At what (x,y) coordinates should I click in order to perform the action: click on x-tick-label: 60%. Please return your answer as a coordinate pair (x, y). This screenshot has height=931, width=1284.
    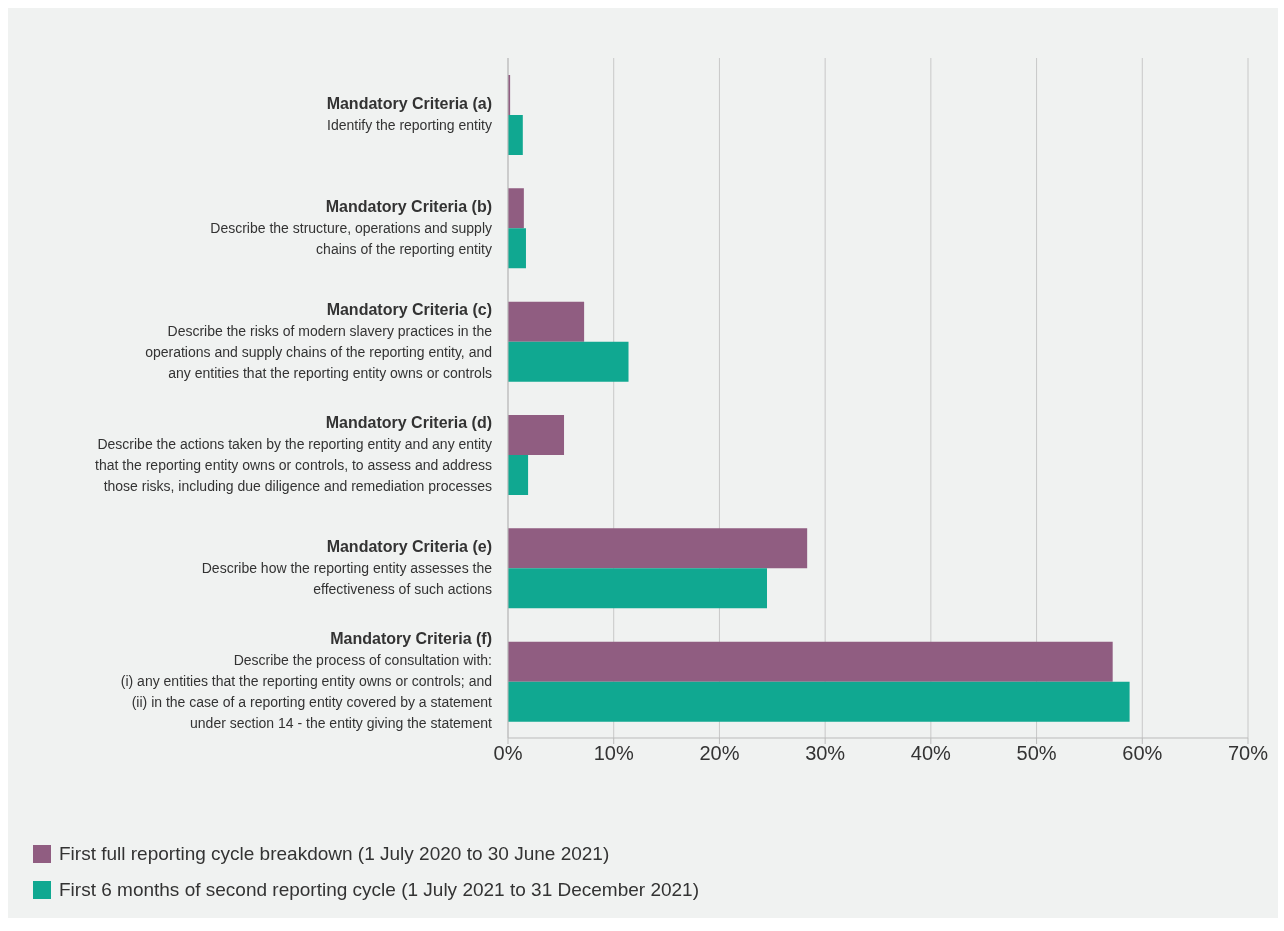
    Looking at the image, I should click on (1142, 753).